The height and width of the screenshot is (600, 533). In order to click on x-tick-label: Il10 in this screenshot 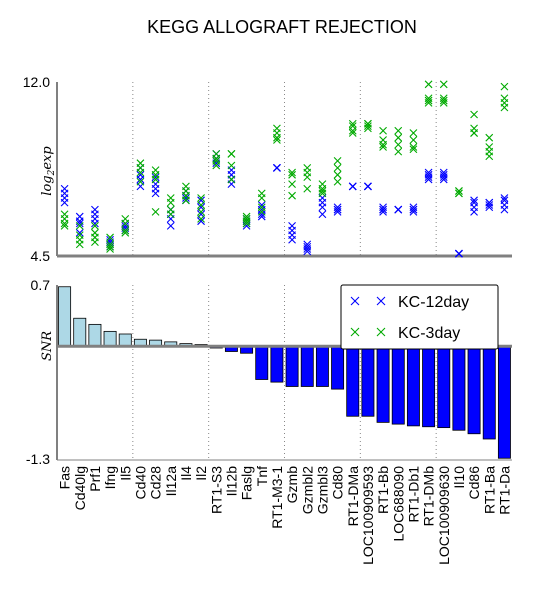, I will do `click(459, 477)`.